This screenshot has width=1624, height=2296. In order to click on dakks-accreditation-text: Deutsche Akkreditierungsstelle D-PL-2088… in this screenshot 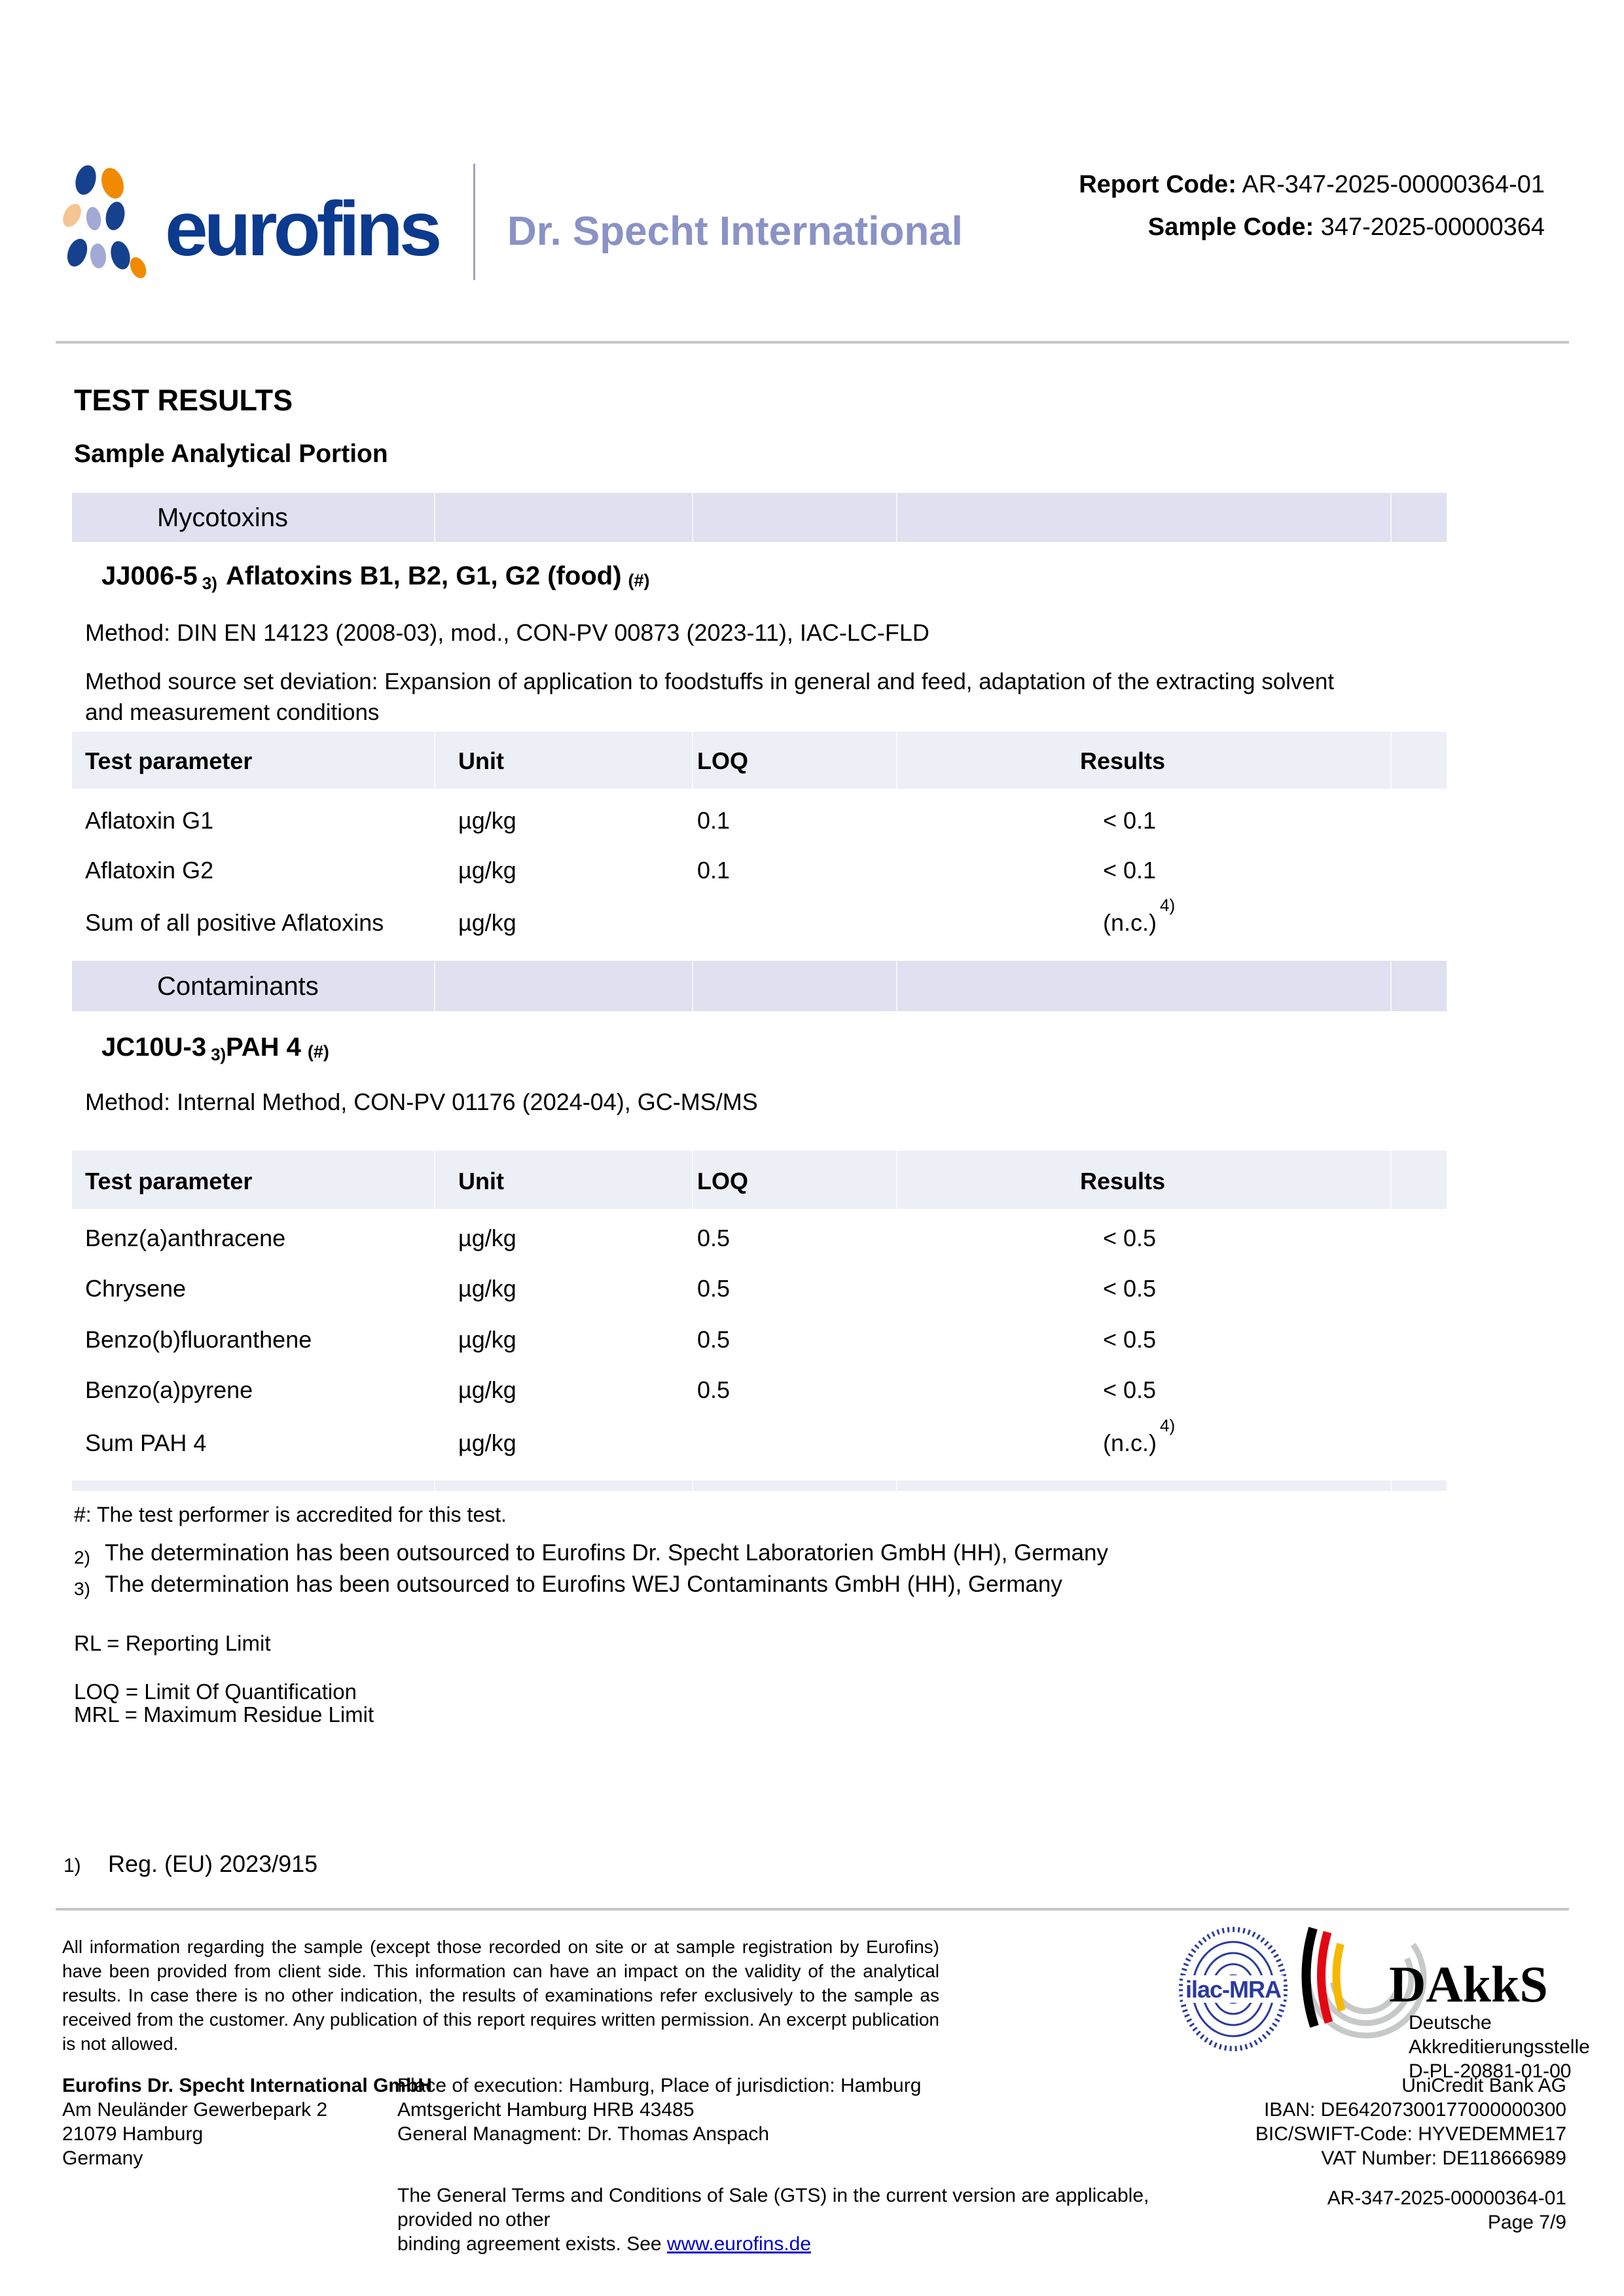, I will do `click(1499, 2047)`.